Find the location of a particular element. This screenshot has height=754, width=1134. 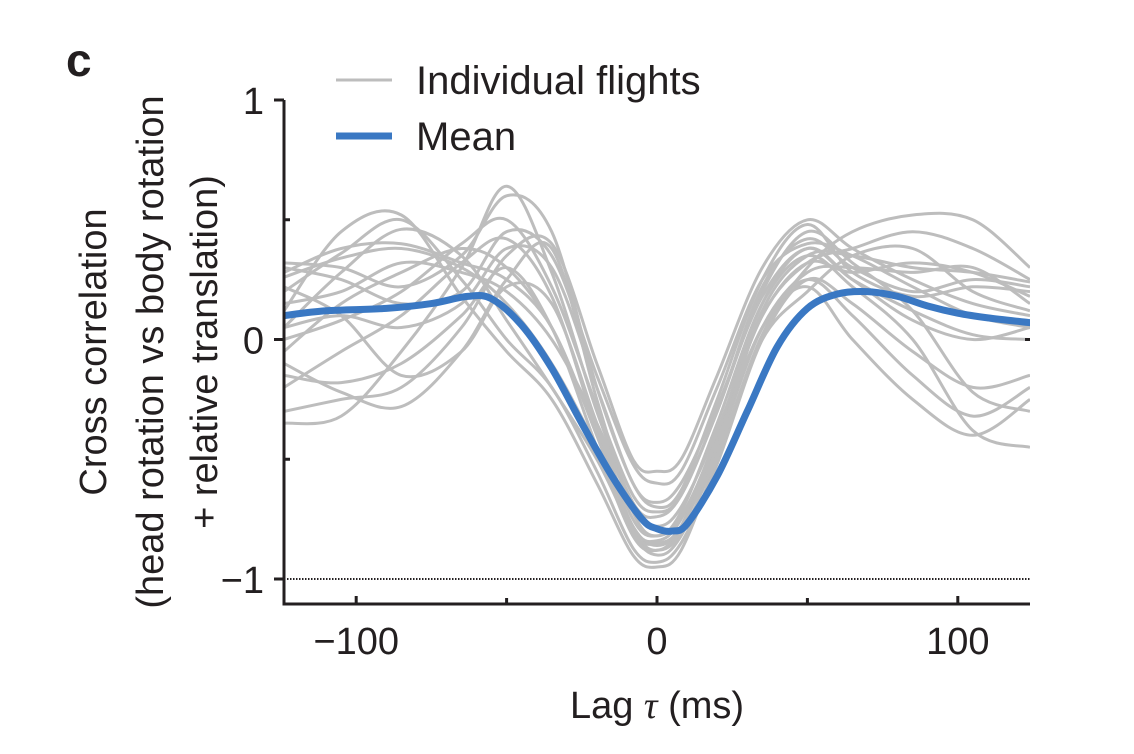

legend-label-mean: Mean is located at coordinates (466, 137).